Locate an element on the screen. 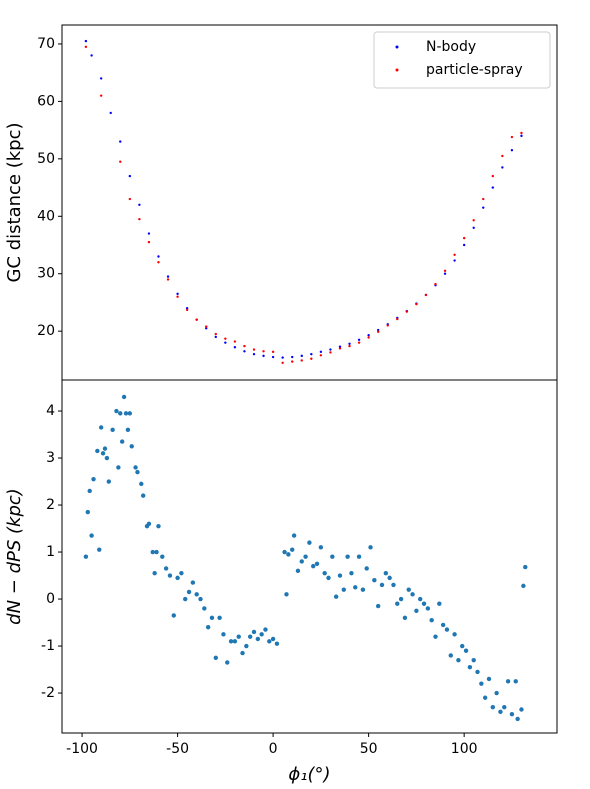 This screenshot has width=590, height=789. x-tick-label: 50 is located at coordinates (369, 749).